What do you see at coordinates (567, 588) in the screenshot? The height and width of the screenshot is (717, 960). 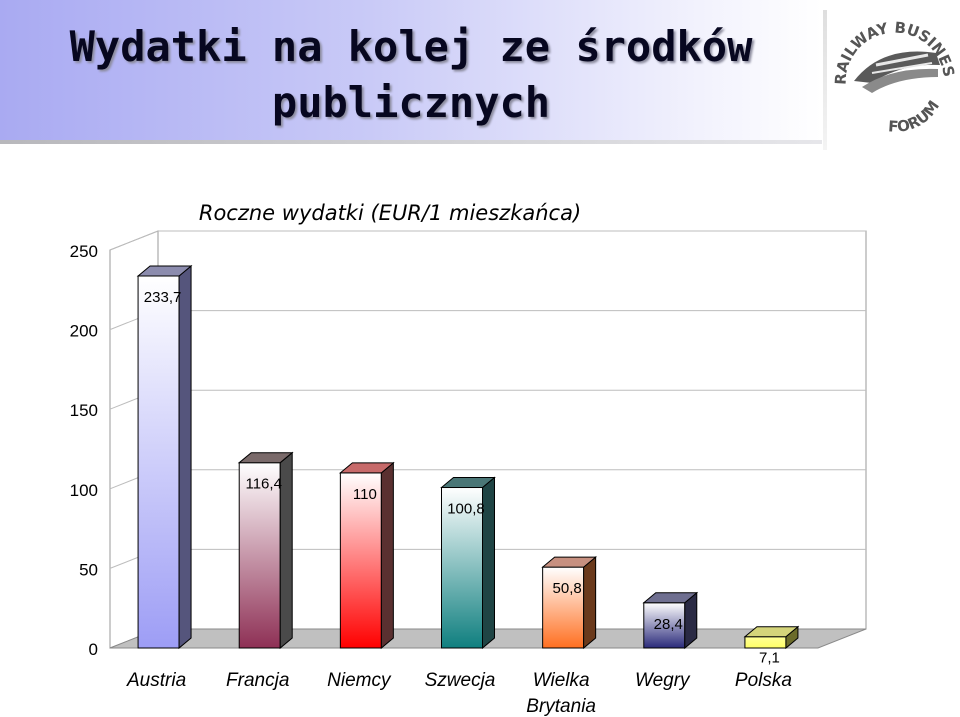 I see `data-label: 50,8` at bounding box center [567, 588].